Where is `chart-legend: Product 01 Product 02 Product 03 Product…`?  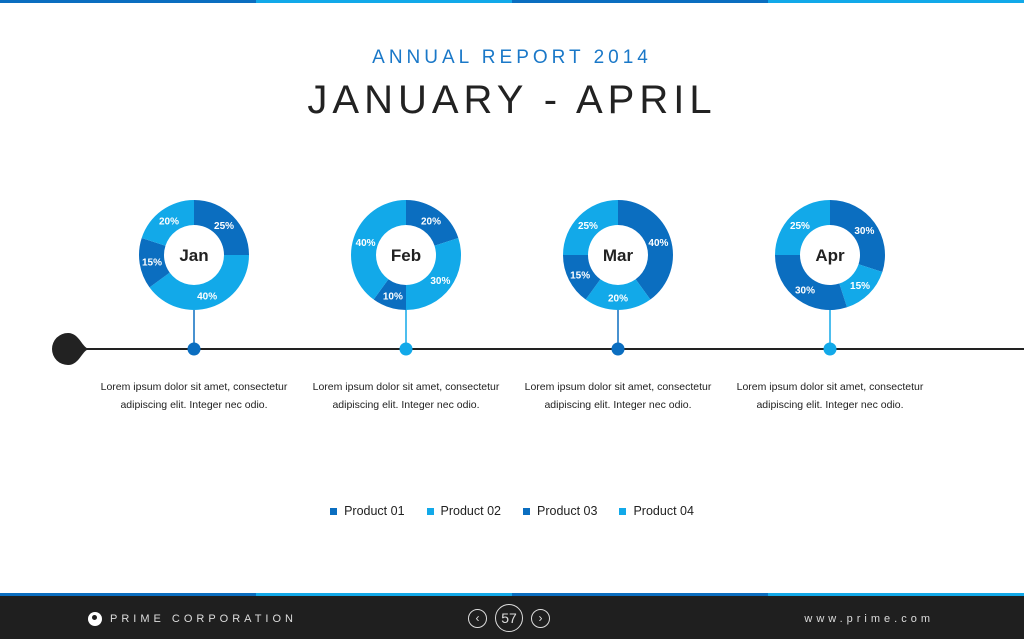 chart-legend: Product 01 Product 02 Product 03 Product… is located at coordinates (512, 511).